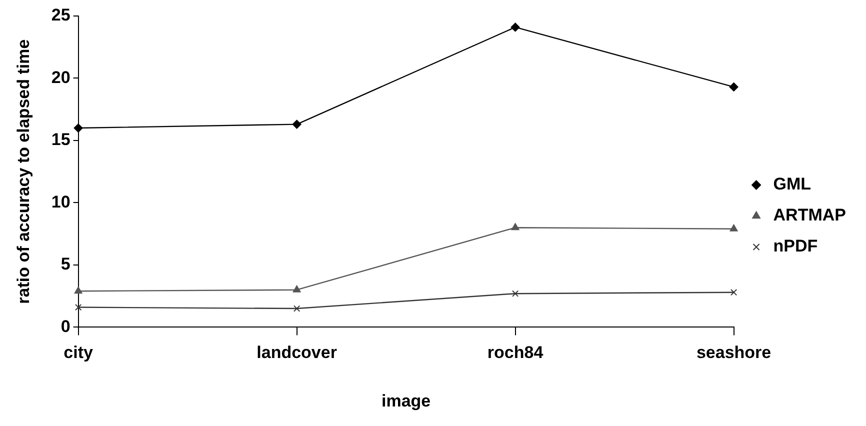  Describe the element at coordinates (792, 184) in the screenshot. I see `legend-label: GML` at that location.